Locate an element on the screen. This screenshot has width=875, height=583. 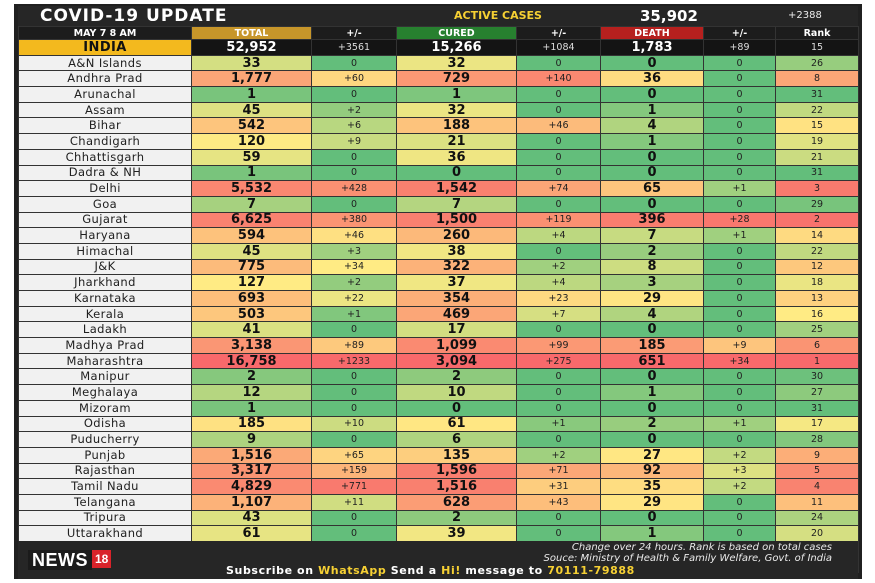
india-cured: 15,266 is located at coordinates (456, 47).